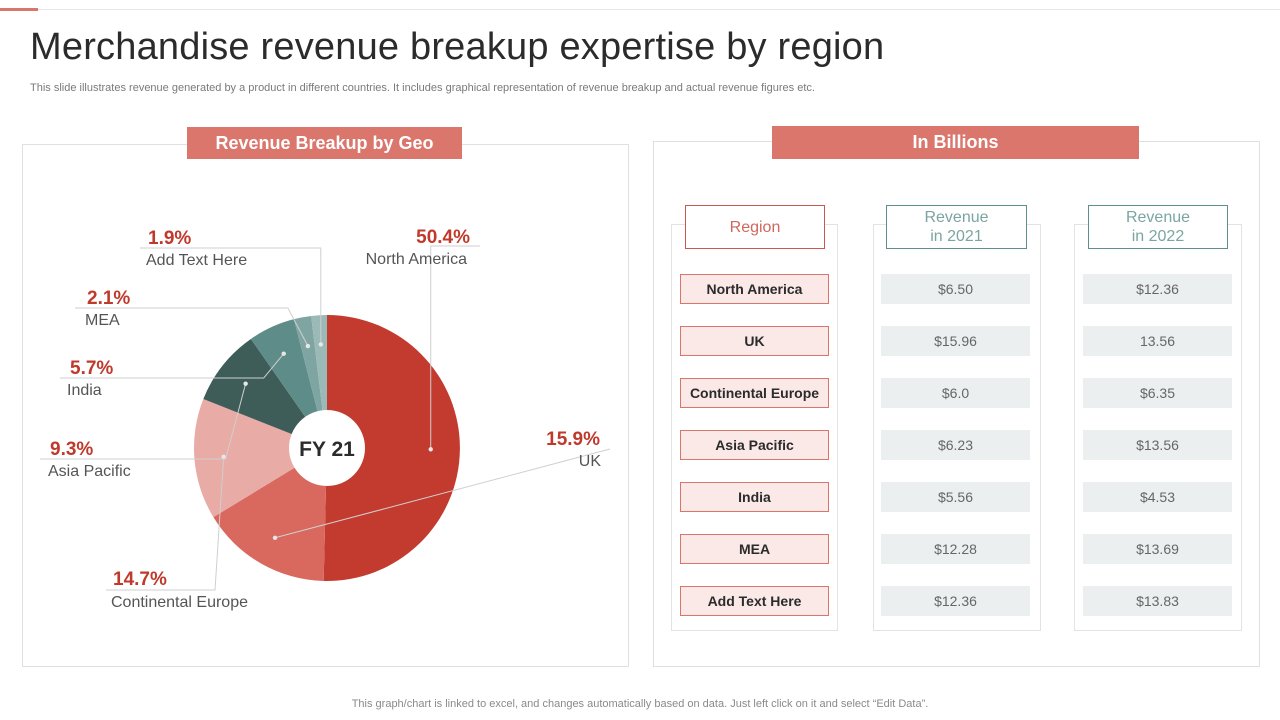 The image size is (1280, 720). Describe the element at coordinates (754, 497) in the screenshot. I see `table-cell: India` at that location.